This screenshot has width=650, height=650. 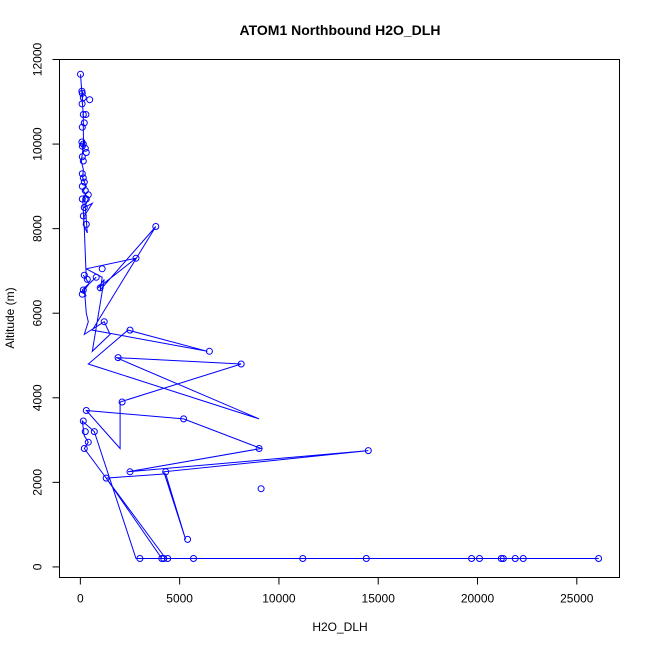 I want to click on y-tick-label: 8000, so click(x=38, y=228).